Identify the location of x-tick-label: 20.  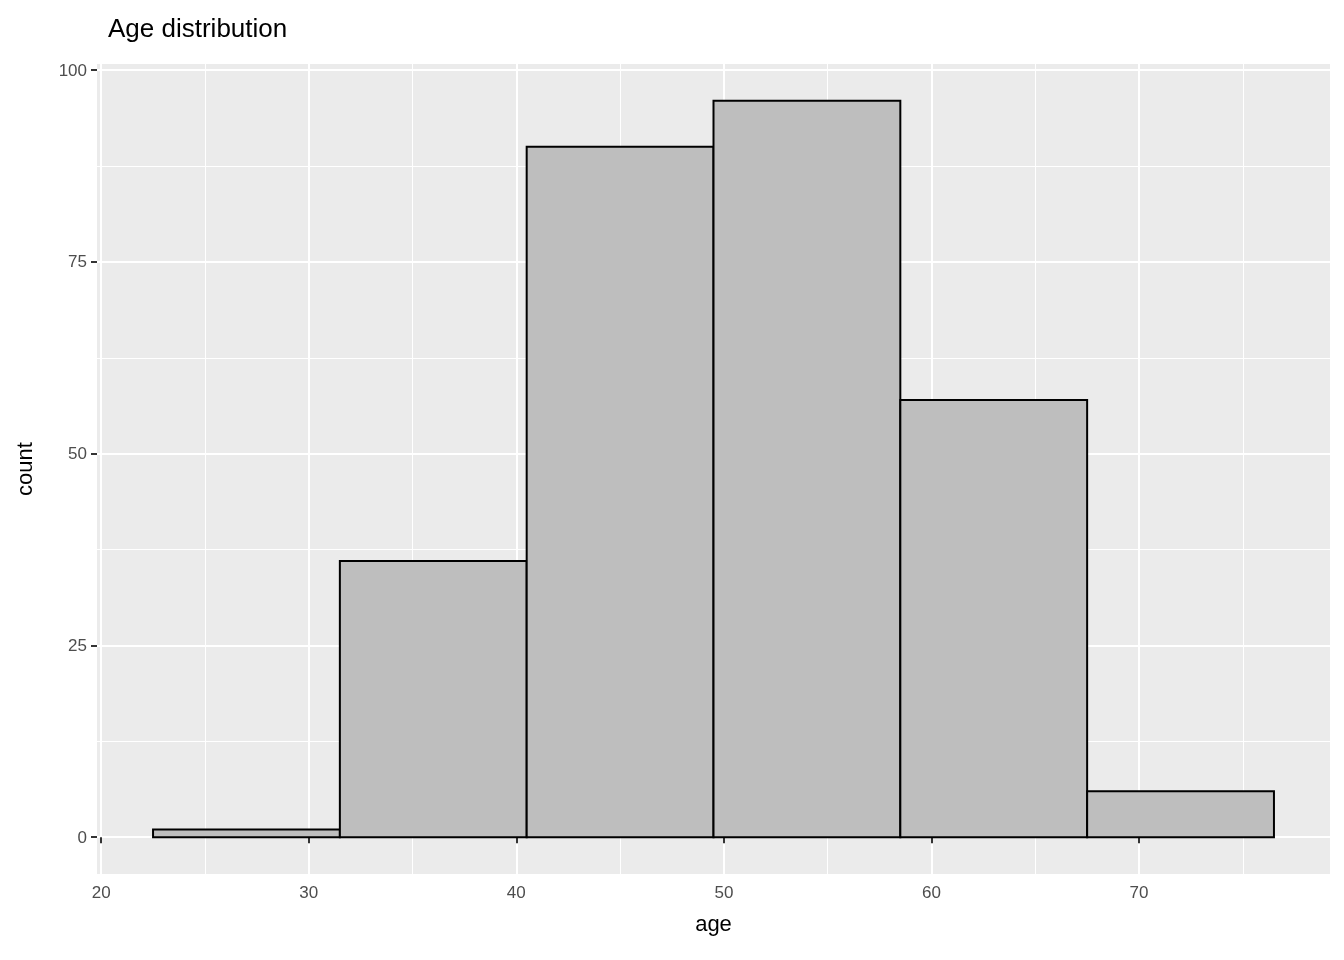
(101, 892).